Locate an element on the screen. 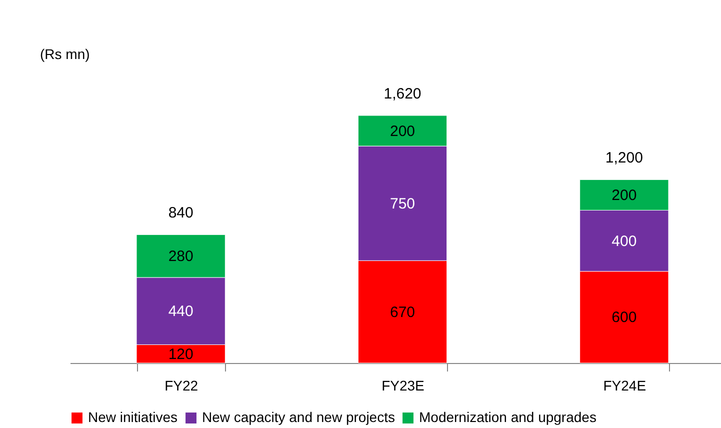 This screenshot has width=721, height=428. legend-label: New capacity and new projects is located at coordinates (298, 417).